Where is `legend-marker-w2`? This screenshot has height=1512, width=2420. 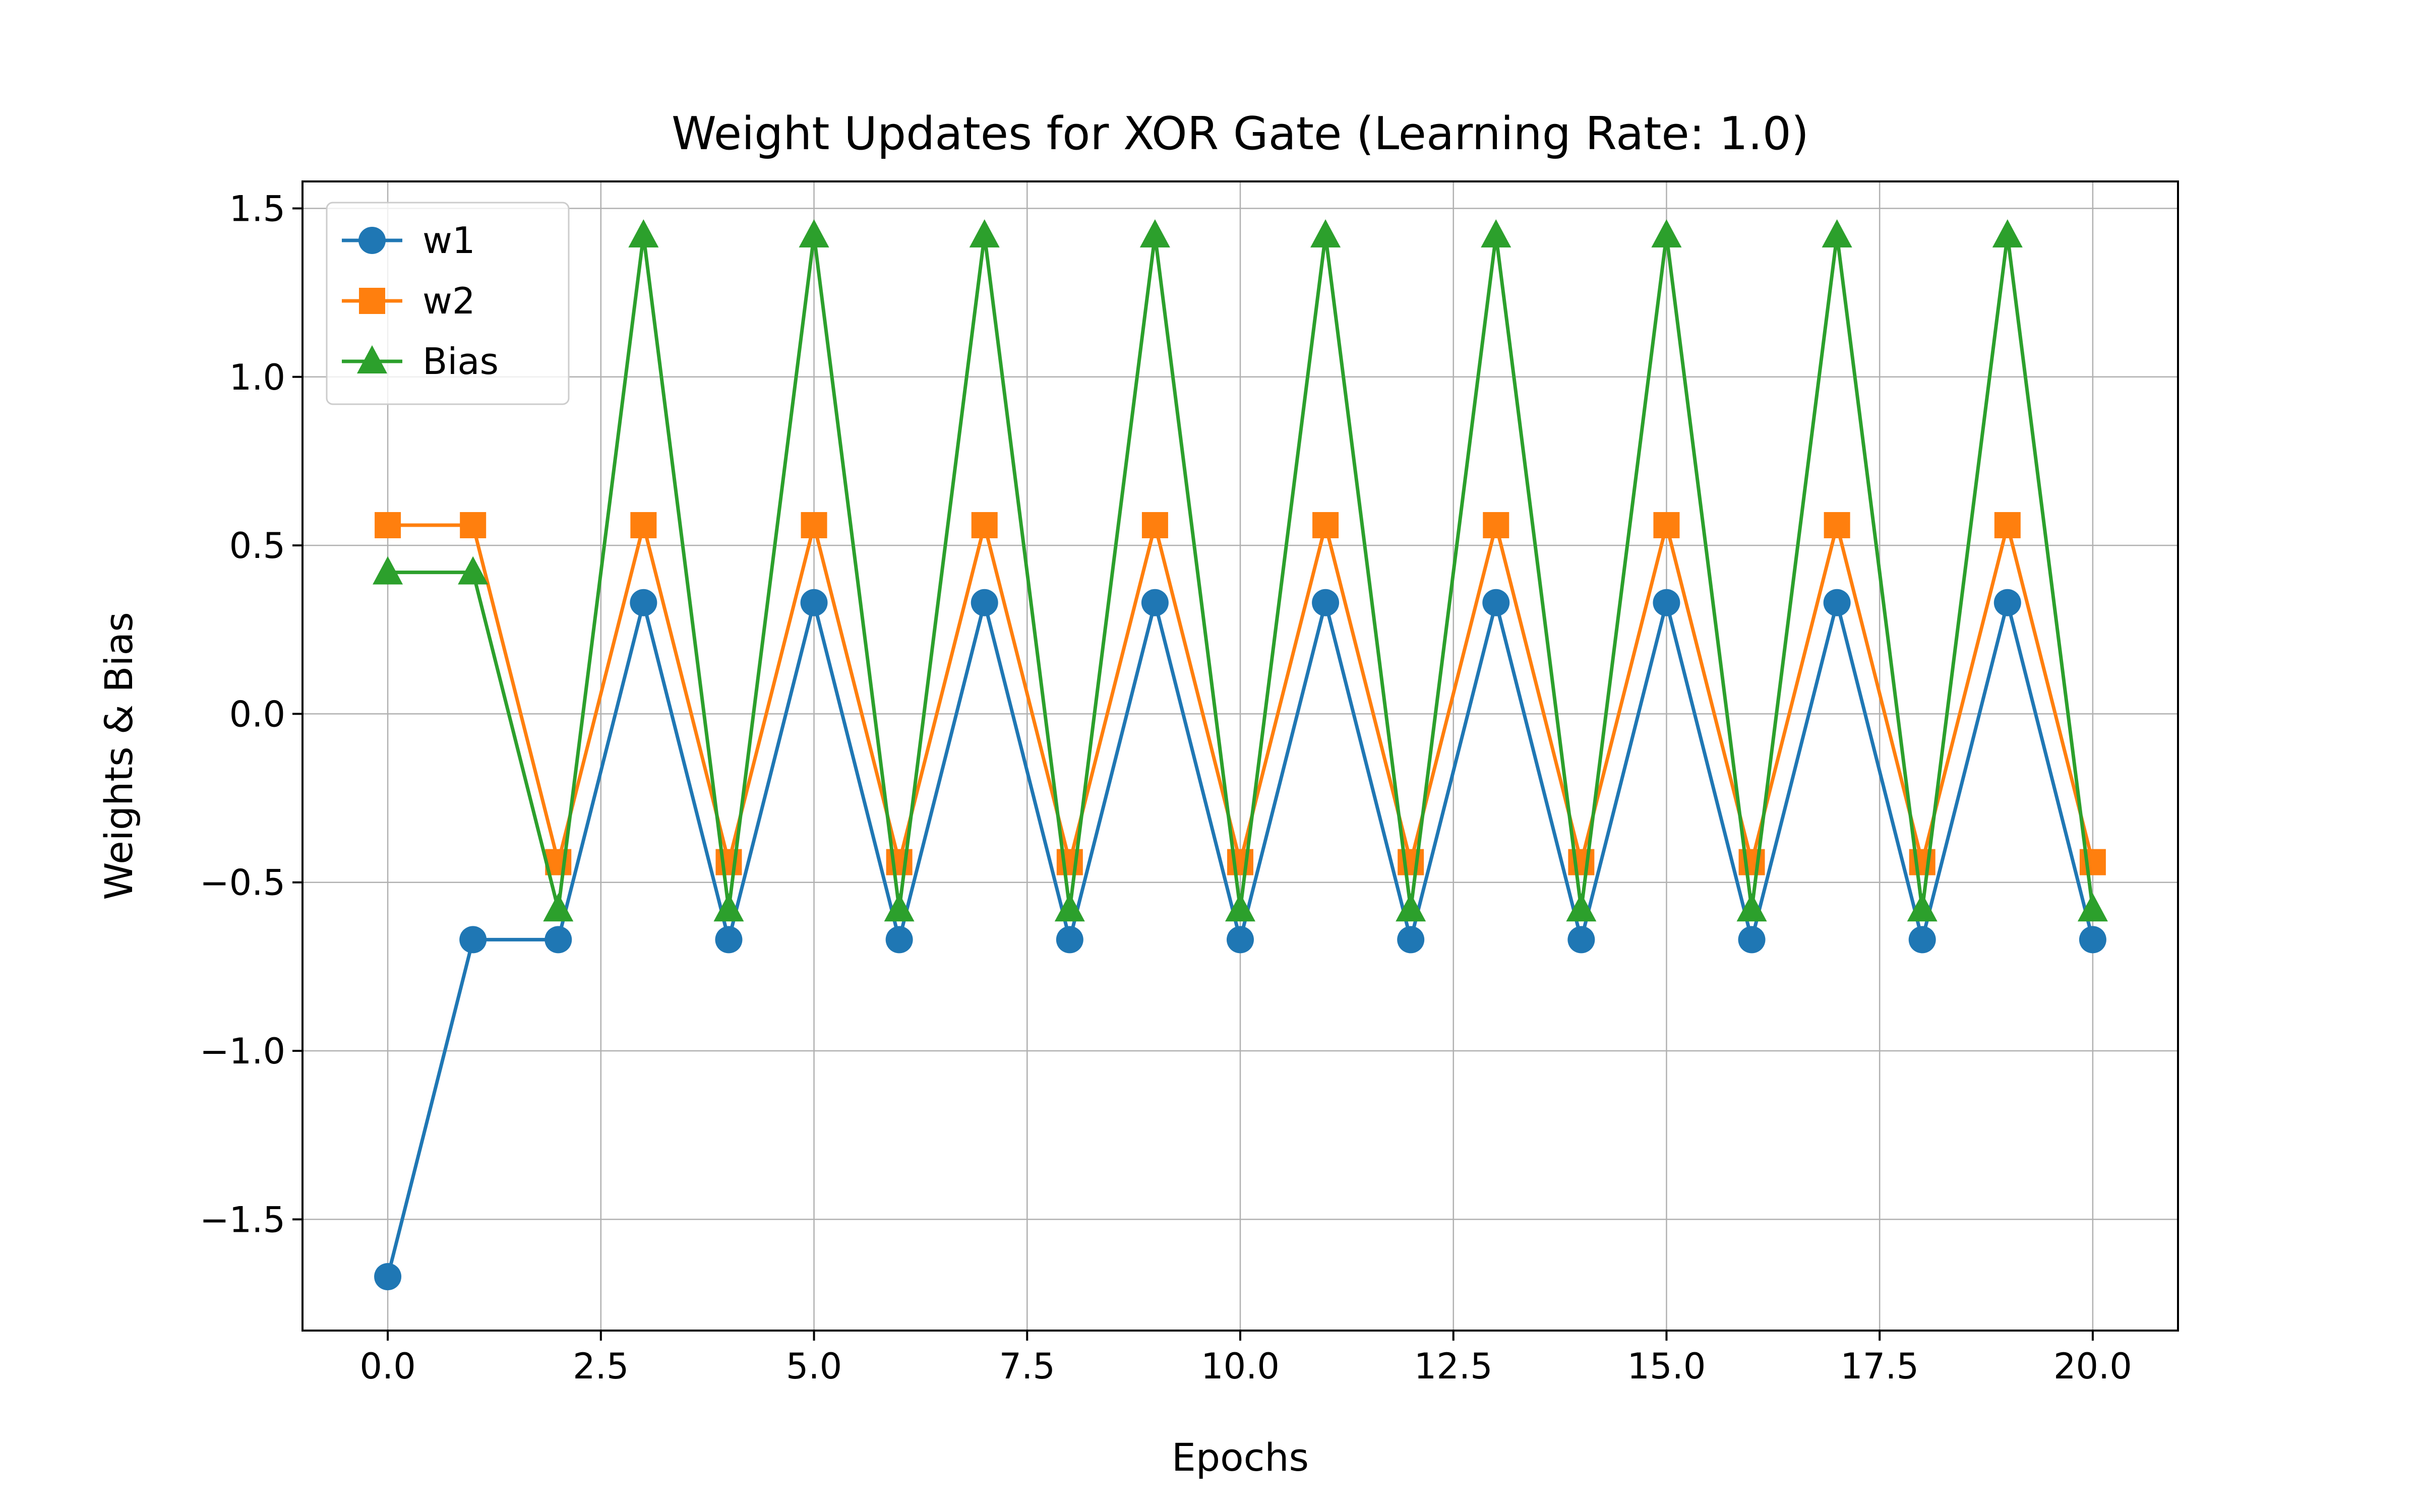
legend-marker-w2 is located at coordinates (372, 301).